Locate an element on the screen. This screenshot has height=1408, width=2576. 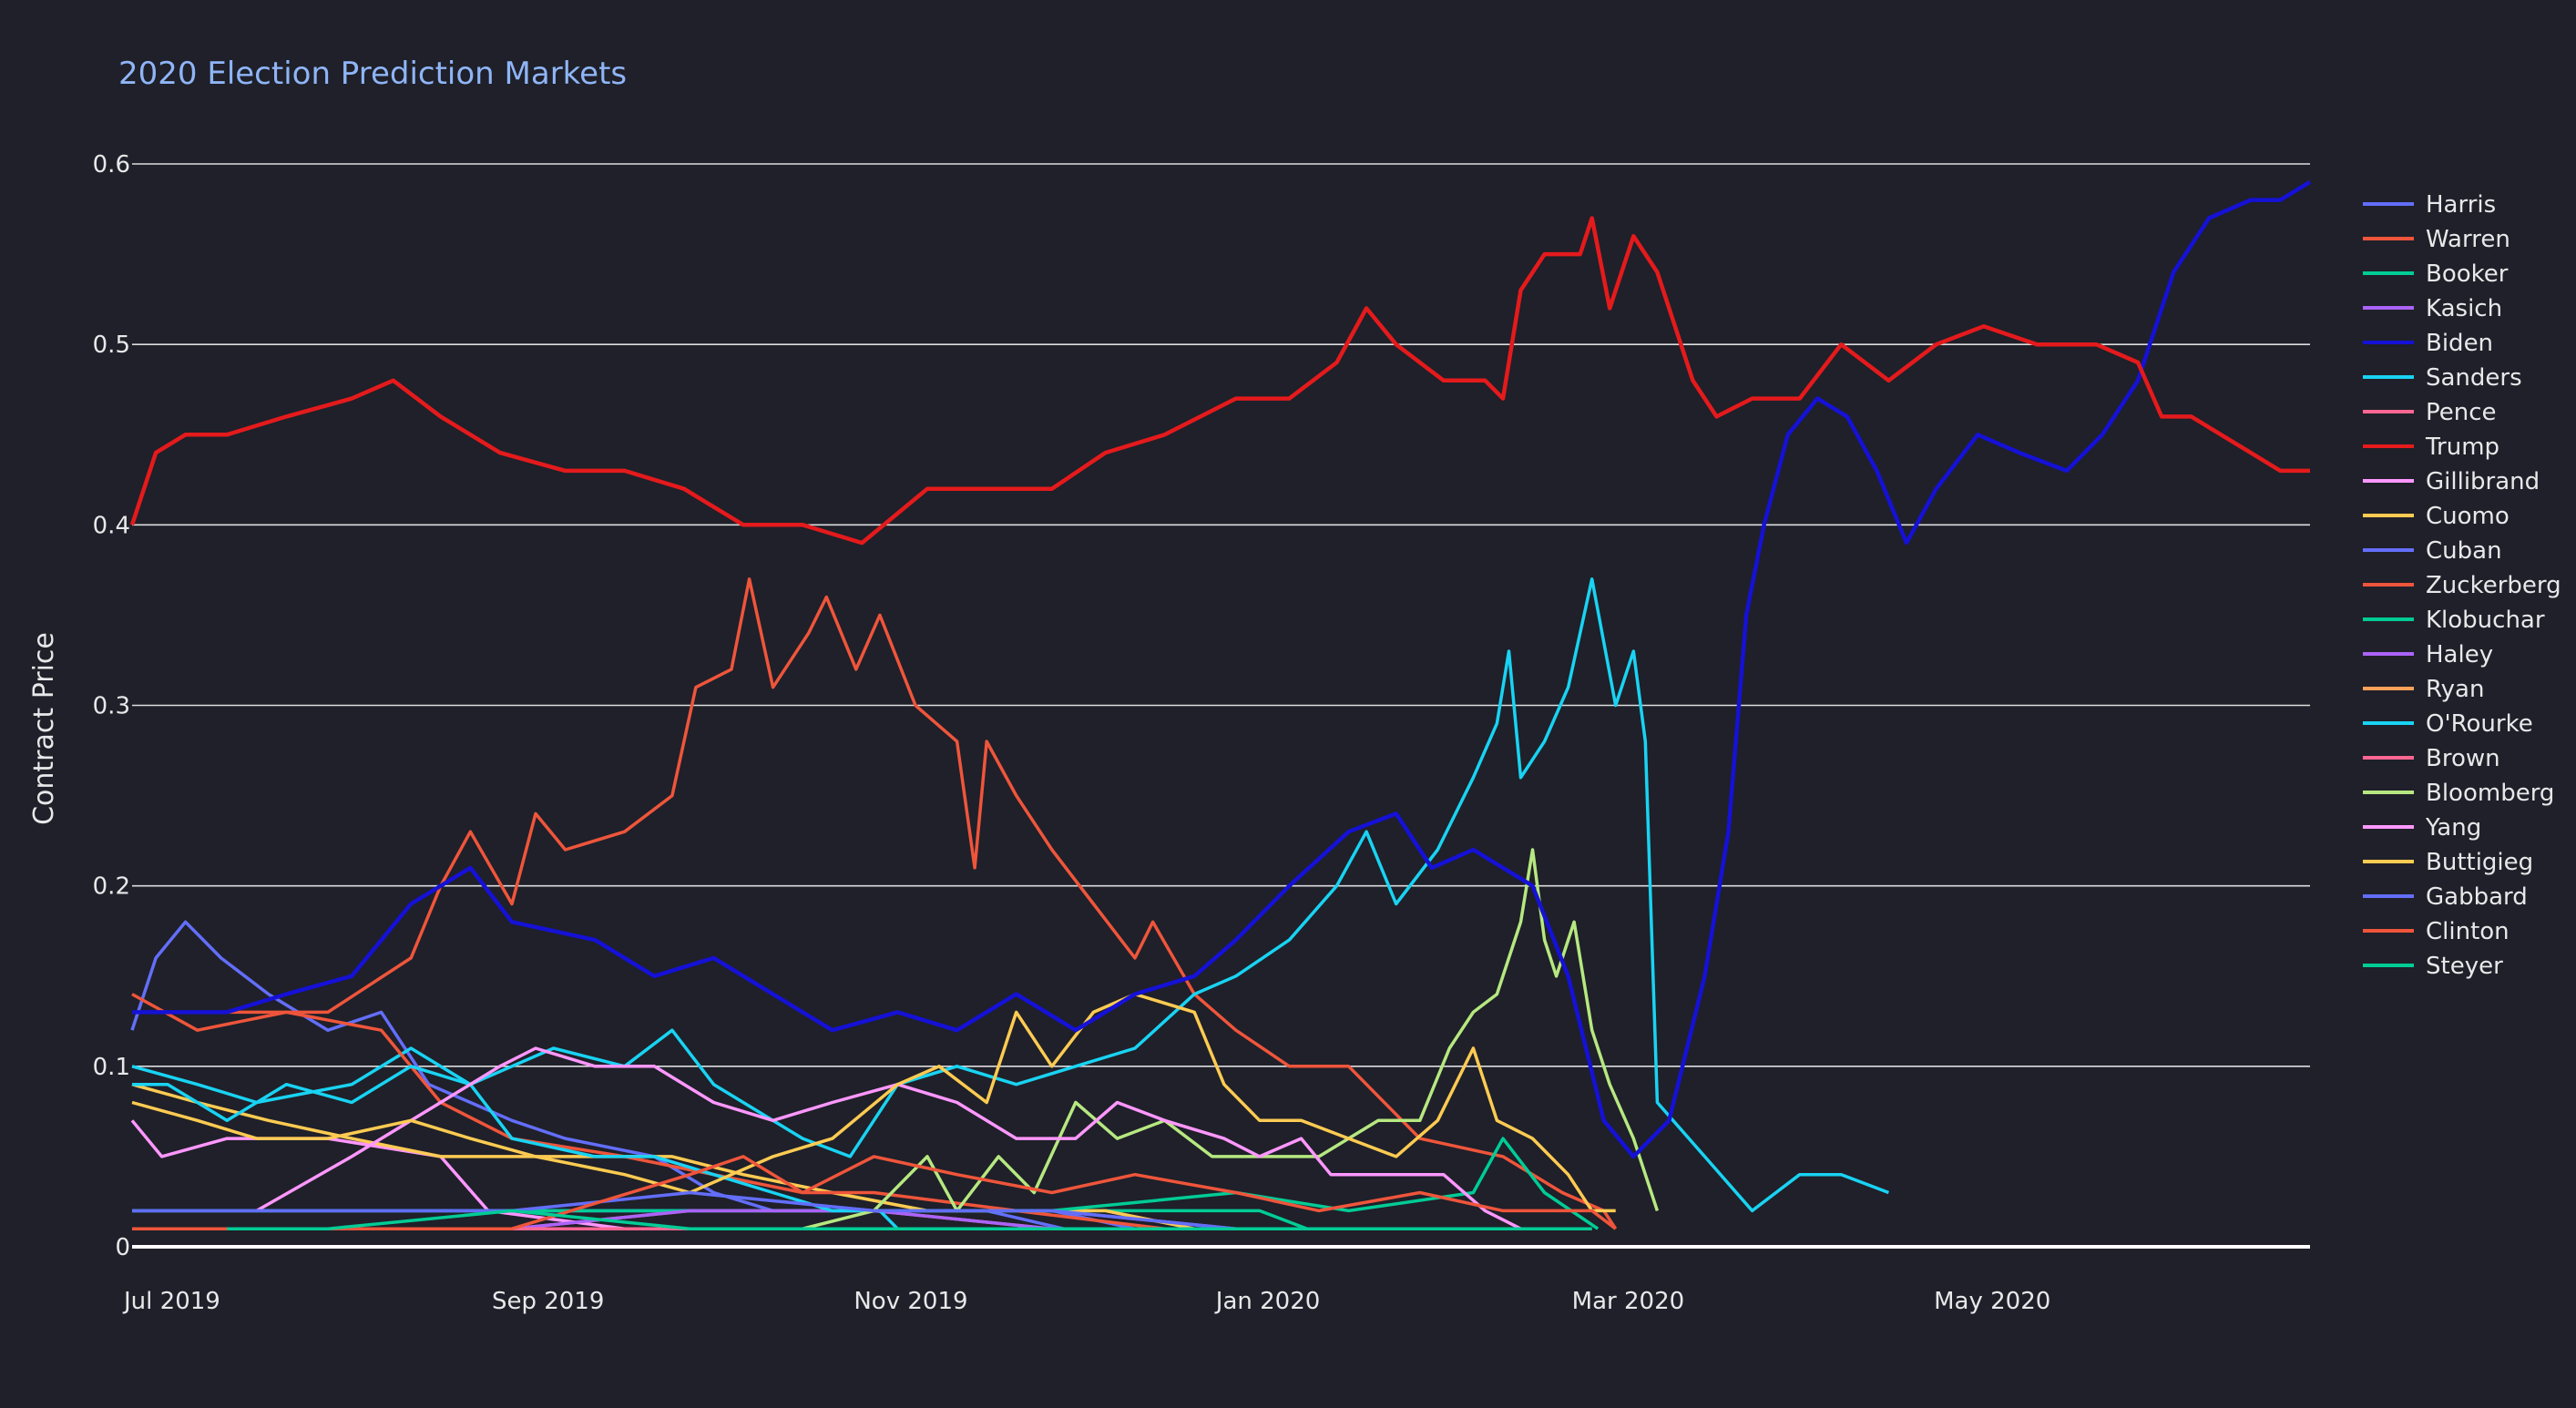
legend-item-brown: Brown is located at coordinates (2431, 758).